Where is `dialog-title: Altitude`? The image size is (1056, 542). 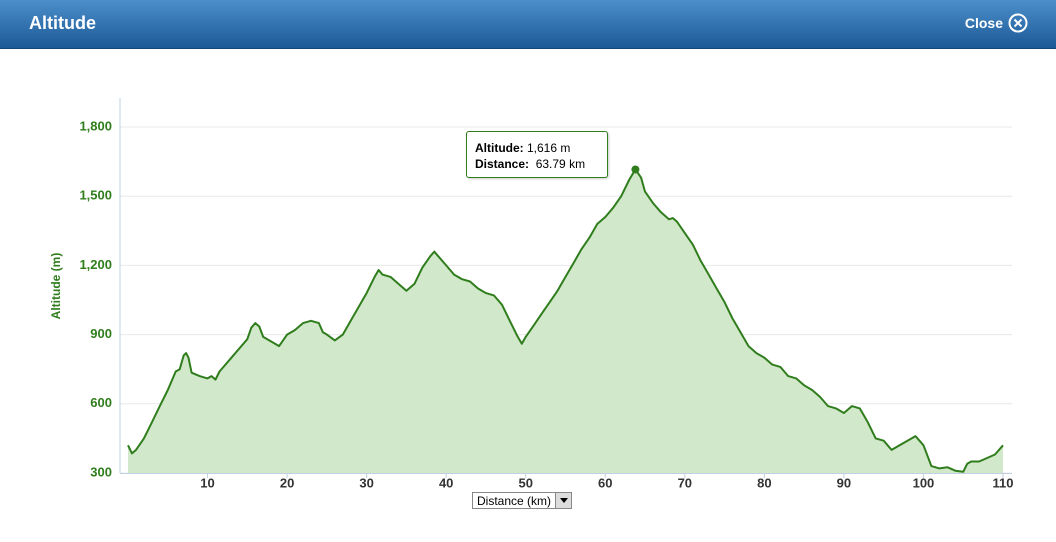 dialog-title: Altitude is located at coordinates (62, 23).